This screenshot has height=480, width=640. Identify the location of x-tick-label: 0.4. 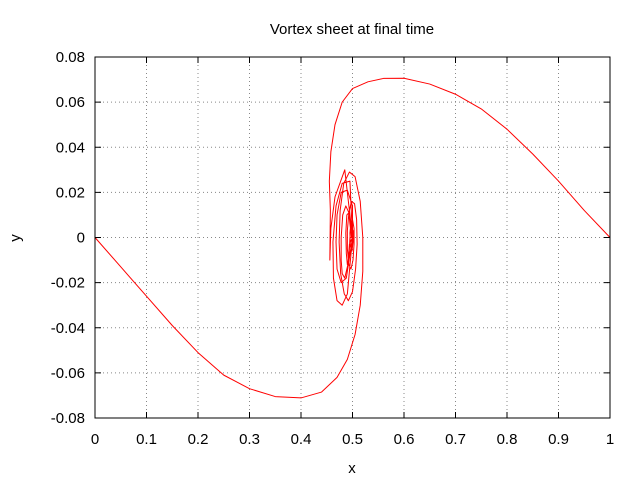
(301, 439).